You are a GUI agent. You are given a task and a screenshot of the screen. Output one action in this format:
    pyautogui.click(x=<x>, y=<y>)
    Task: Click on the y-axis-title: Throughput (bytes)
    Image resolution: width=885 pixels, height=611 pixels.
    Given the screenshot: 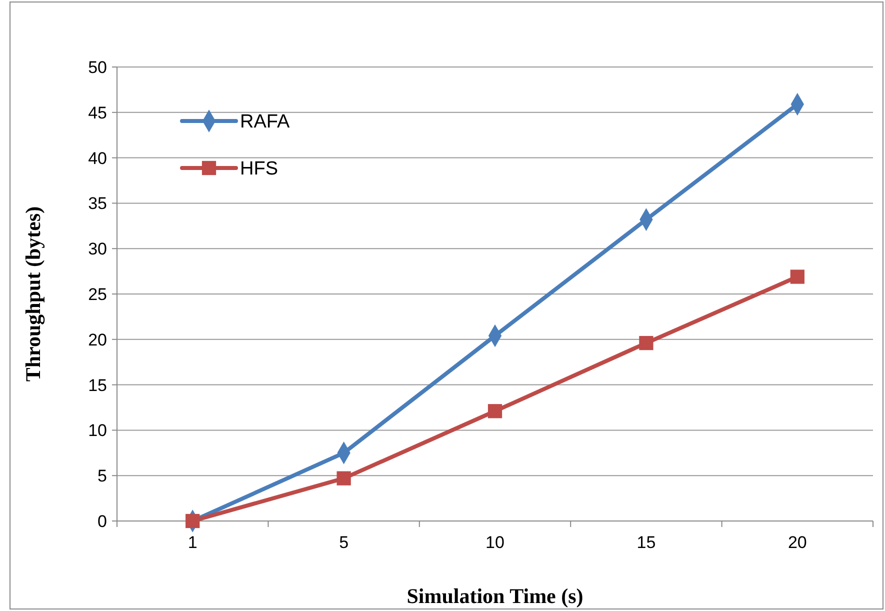 What is the action you would take?
    pyautogui.click(x=33, y=294)
    